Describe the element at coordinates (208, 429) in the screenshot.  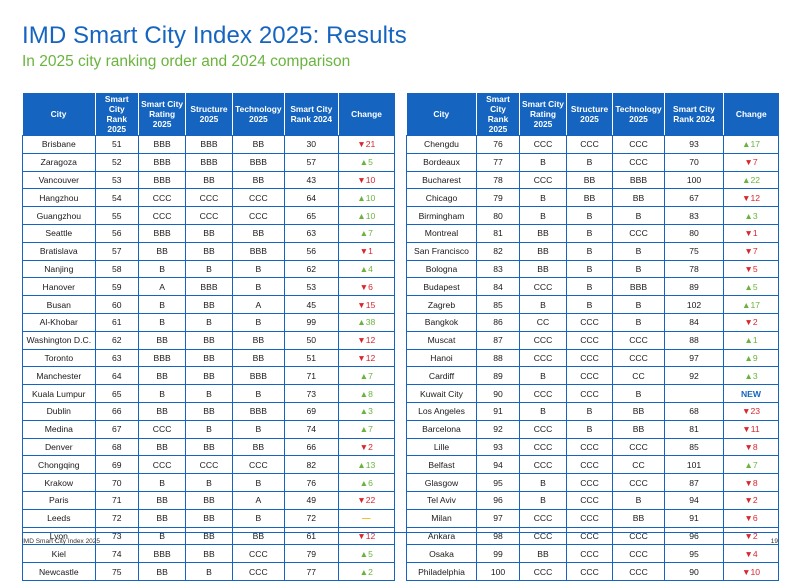
I see `table-row: Medina 67 CCC B B 74 ▲7` at that location.